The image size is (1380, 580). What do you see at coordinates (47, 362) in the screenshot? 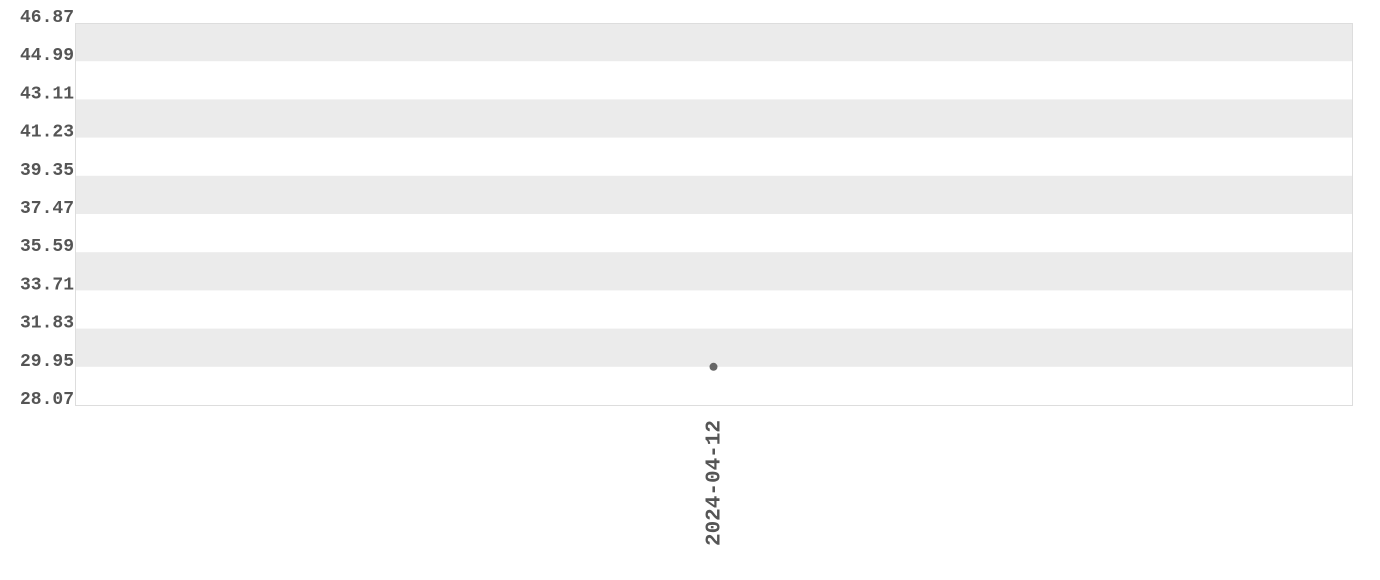
I see `y-tick-label: 29.95` at bounding box center [47, 362].